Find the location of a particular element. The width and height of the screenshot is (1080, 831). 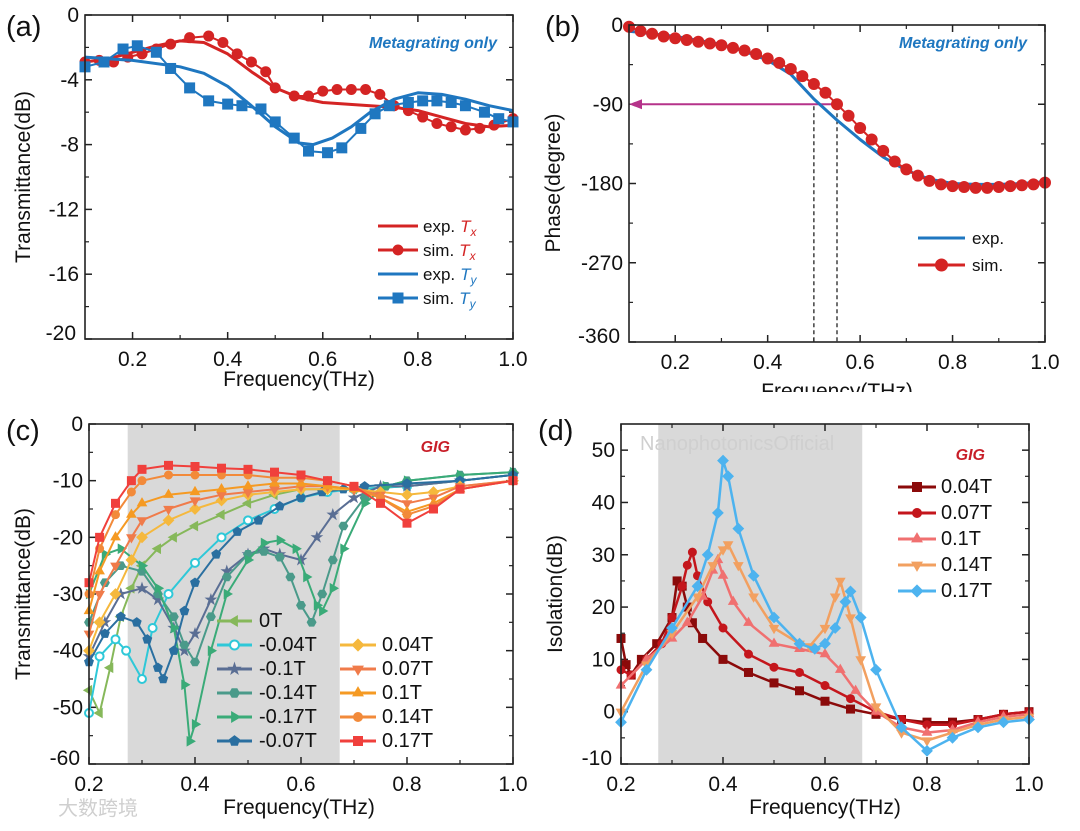

legend-label-text: -0.07T is located at coordinates (288, 741).